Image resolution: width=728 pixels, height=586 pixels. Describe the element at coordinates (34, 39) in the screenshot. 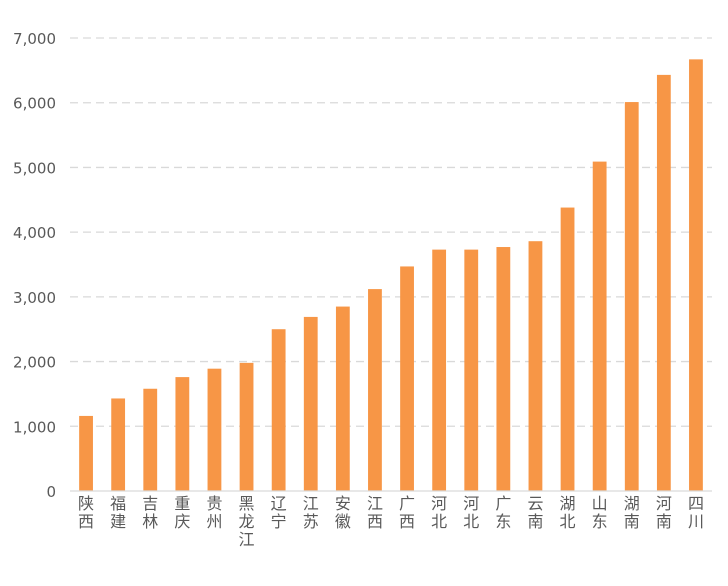

I see `y-tick-label: 7,000` at that location.